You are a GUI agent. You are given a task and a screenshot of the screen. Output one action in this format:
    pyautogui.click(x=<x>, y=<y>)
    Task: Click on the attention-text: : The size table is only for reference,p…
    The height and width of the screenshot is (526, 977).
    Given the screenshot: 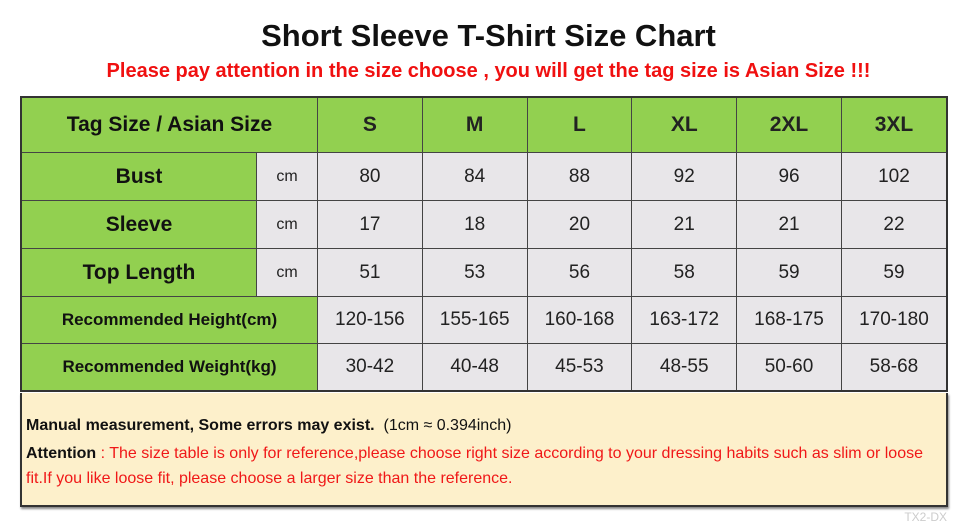 What is the action you would take?
    pyautogui.click(x=474, y=466)
    